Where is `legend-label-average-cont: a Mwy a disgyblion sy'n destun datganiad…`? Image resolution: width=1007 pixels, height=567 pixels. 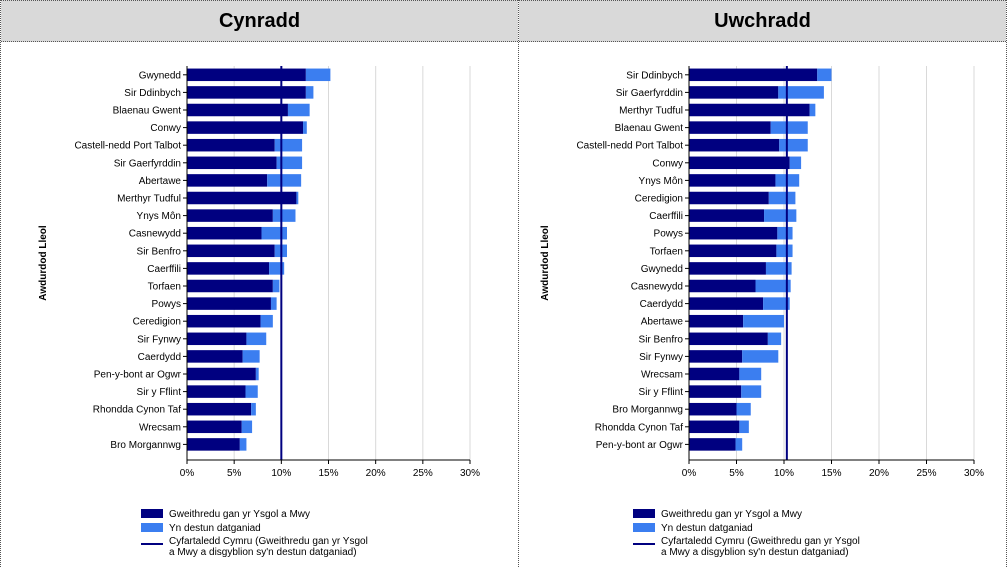 legend-label-average-cont: a Mwy a disgyblion sy'n destun datganiad… is located at coordinates (263, 552).